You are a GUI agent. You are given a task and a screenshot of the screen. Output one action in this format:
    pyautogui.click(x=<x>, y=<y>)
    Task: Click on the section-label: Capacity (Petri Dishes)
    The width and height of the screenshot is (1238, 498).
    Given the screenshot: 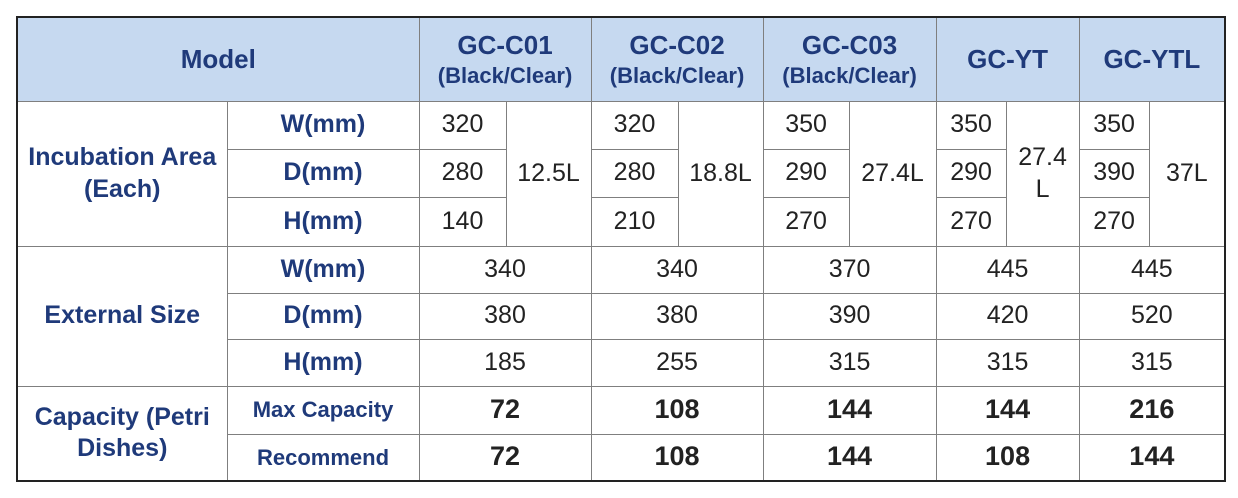 What is the action you would take?
    pyautogui.click(x=122, y=433)
    